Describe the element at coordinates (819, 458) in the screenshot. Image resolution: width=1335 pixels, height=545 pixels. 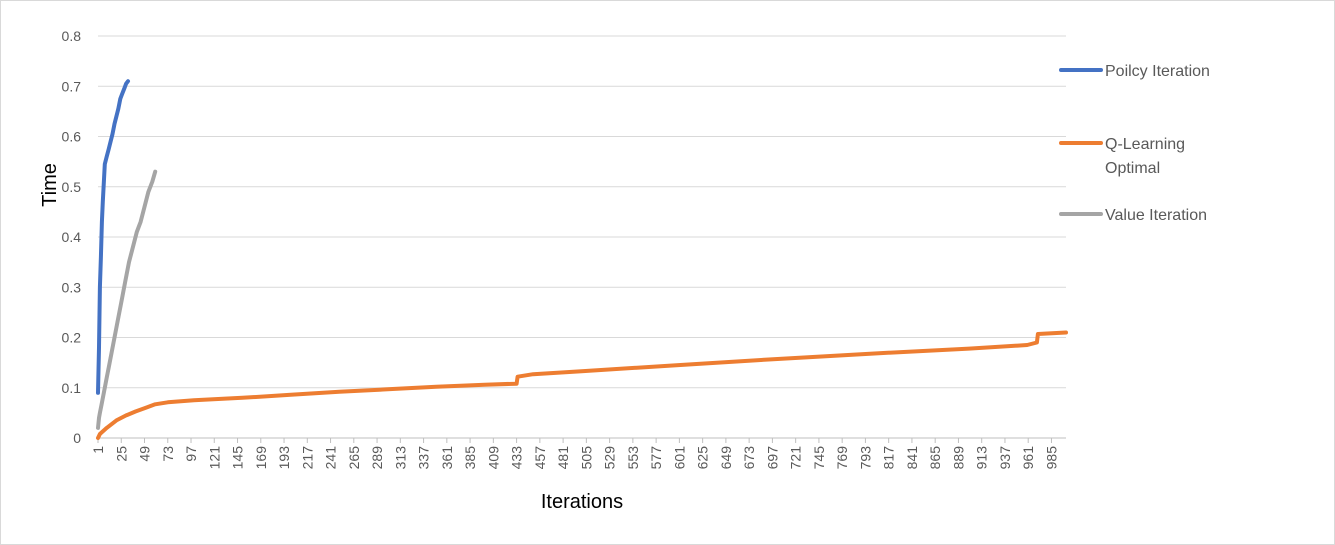
I see `x-tick-label: 745` at that location.